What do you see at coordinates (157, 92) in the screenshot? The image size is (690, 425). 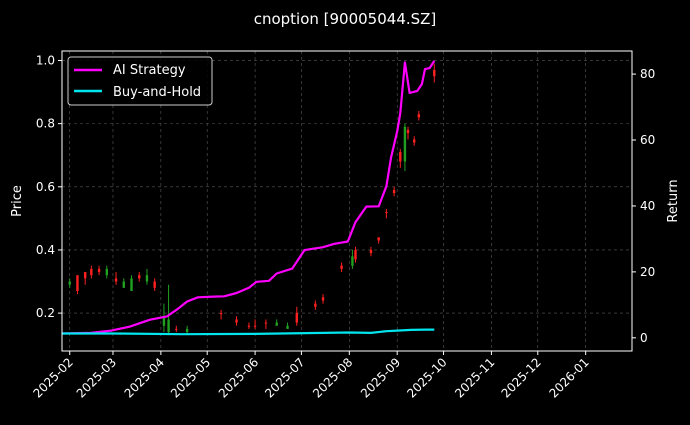 I see `legend-label-buy-and-hold: Buy-and-Hold` at bounding box center [157, 92].